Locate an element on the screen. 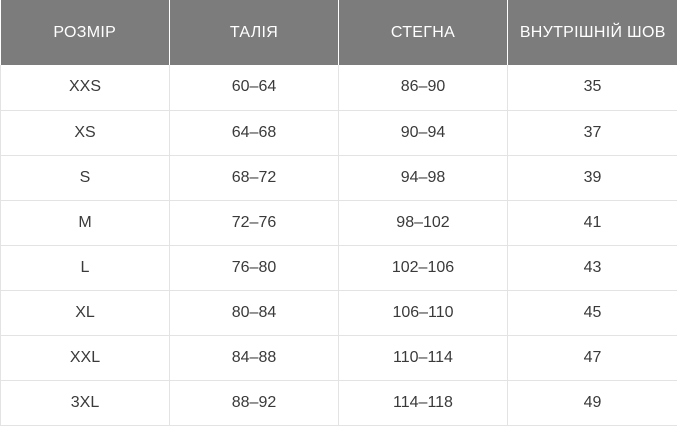 The width and height of the screenshot is (677, 426). cell-size: S is located at coordinates (85, 178).